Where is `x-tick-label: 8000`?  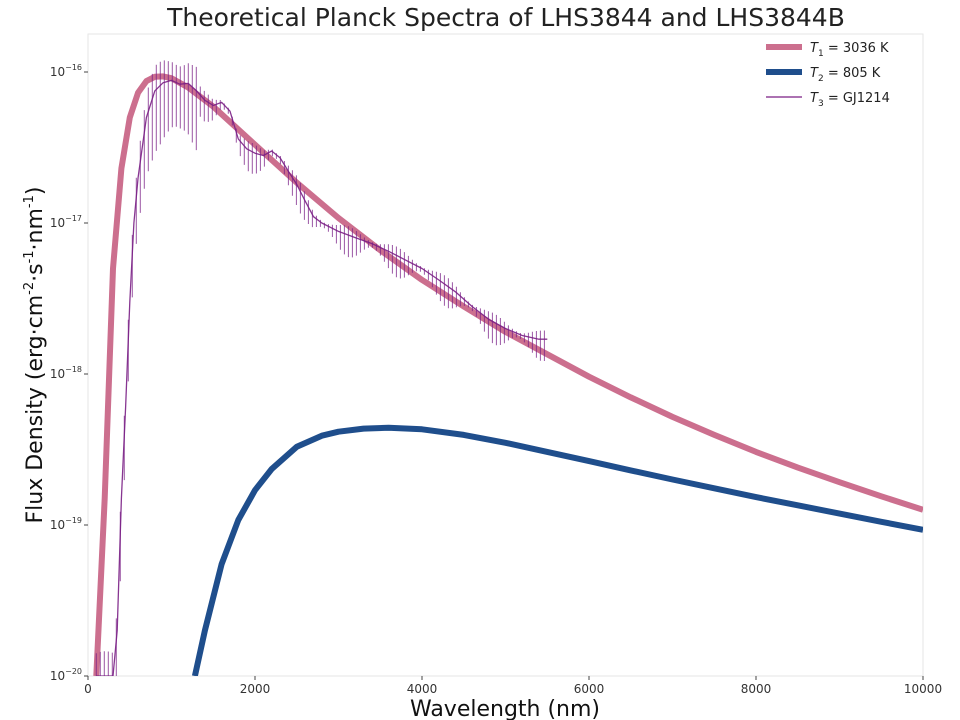
x-tick-label: 8000 is located at coordinates (756, 689).